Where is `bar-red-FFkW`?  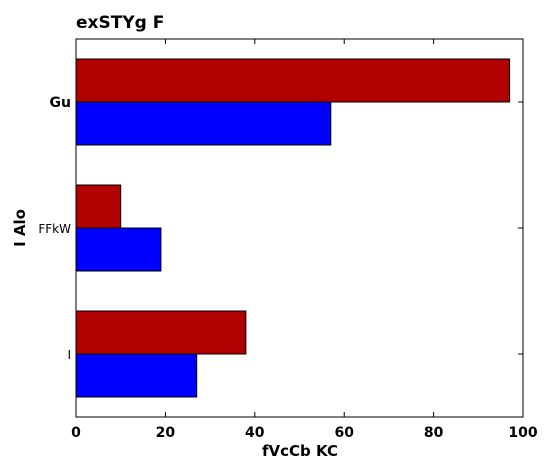 bar-red-FFkW is located at coordinates (98, 206).